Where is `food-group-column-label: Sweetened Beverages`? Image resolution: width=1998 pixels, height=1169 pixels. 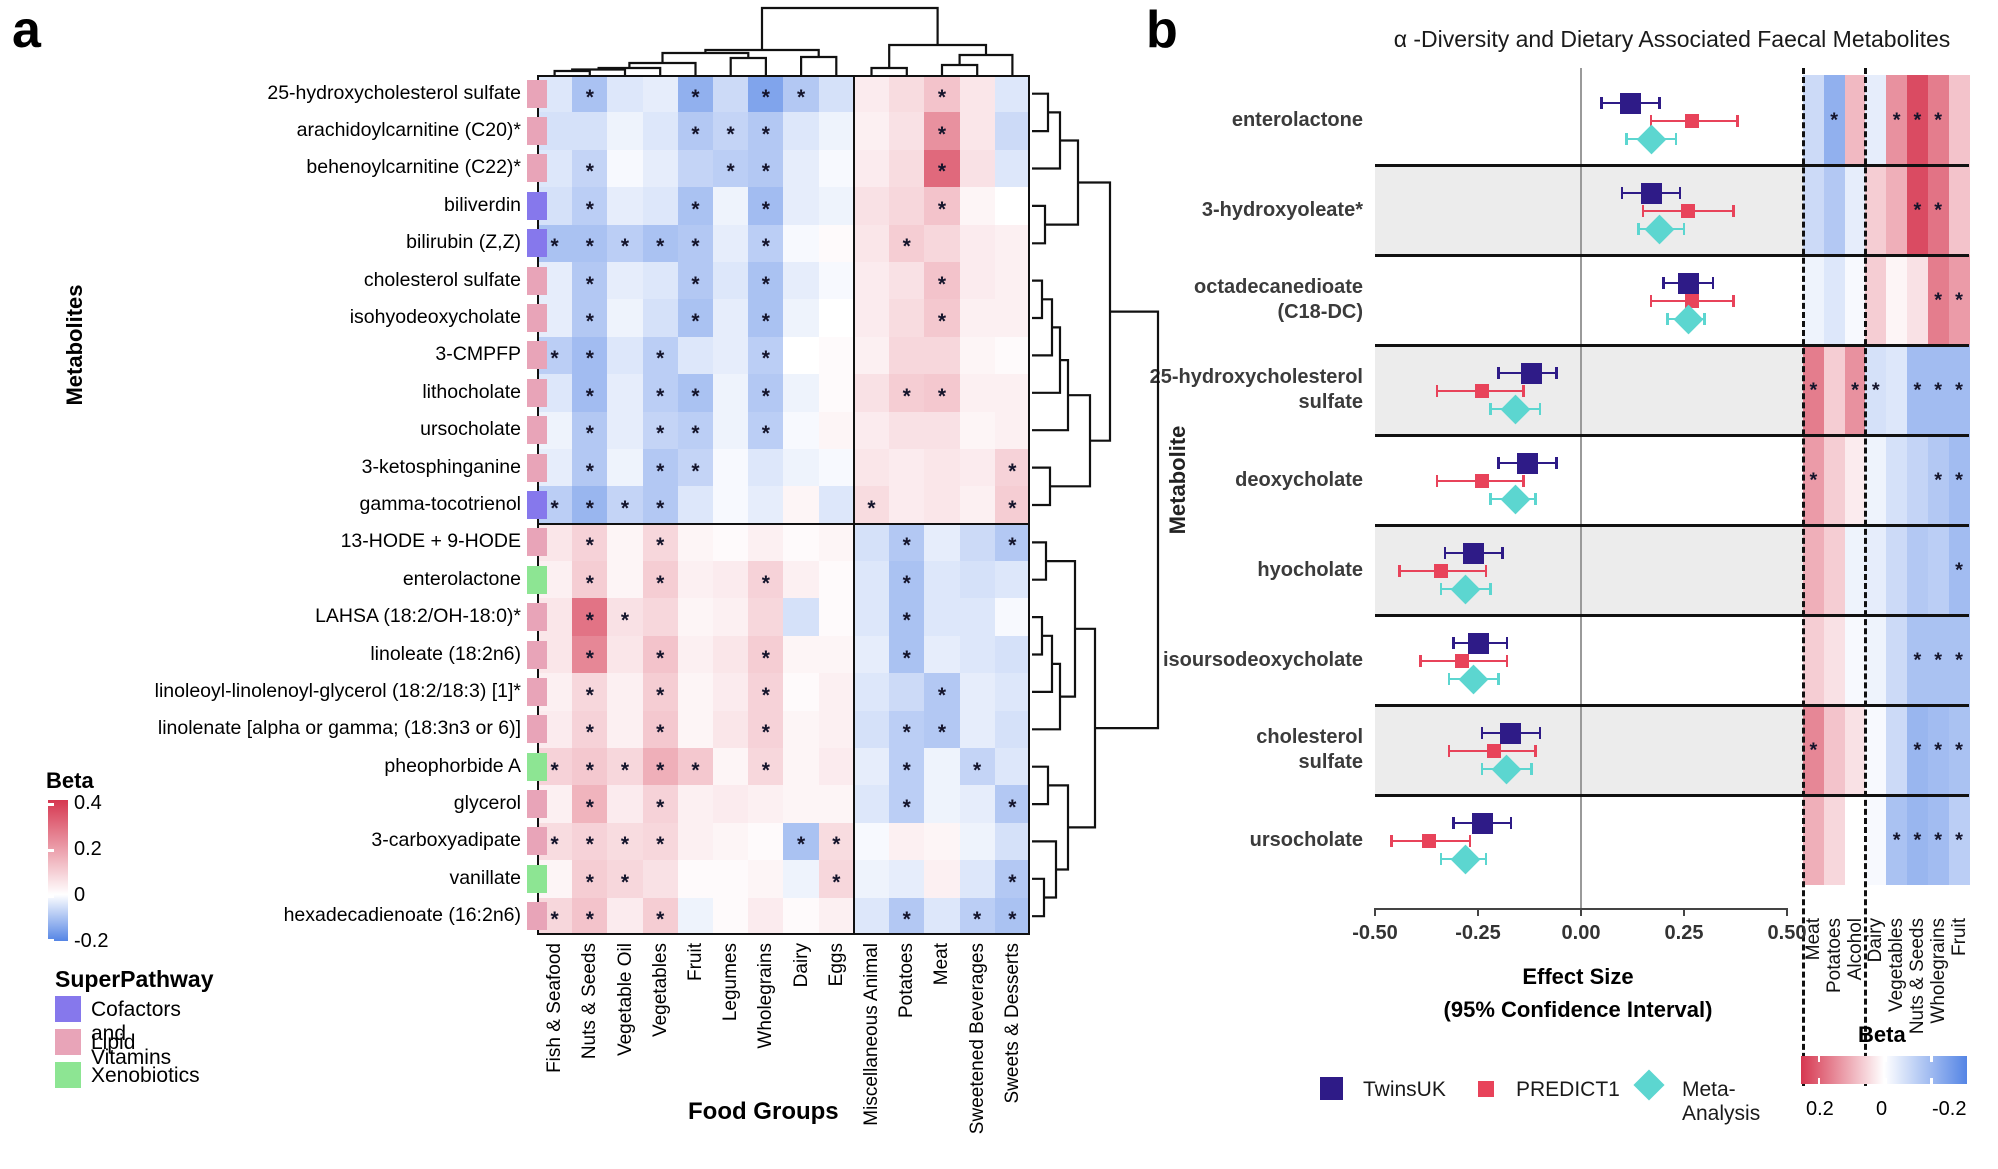 food-group-column-label: Sweetened Beverages is located at coordinates (977, 1039).